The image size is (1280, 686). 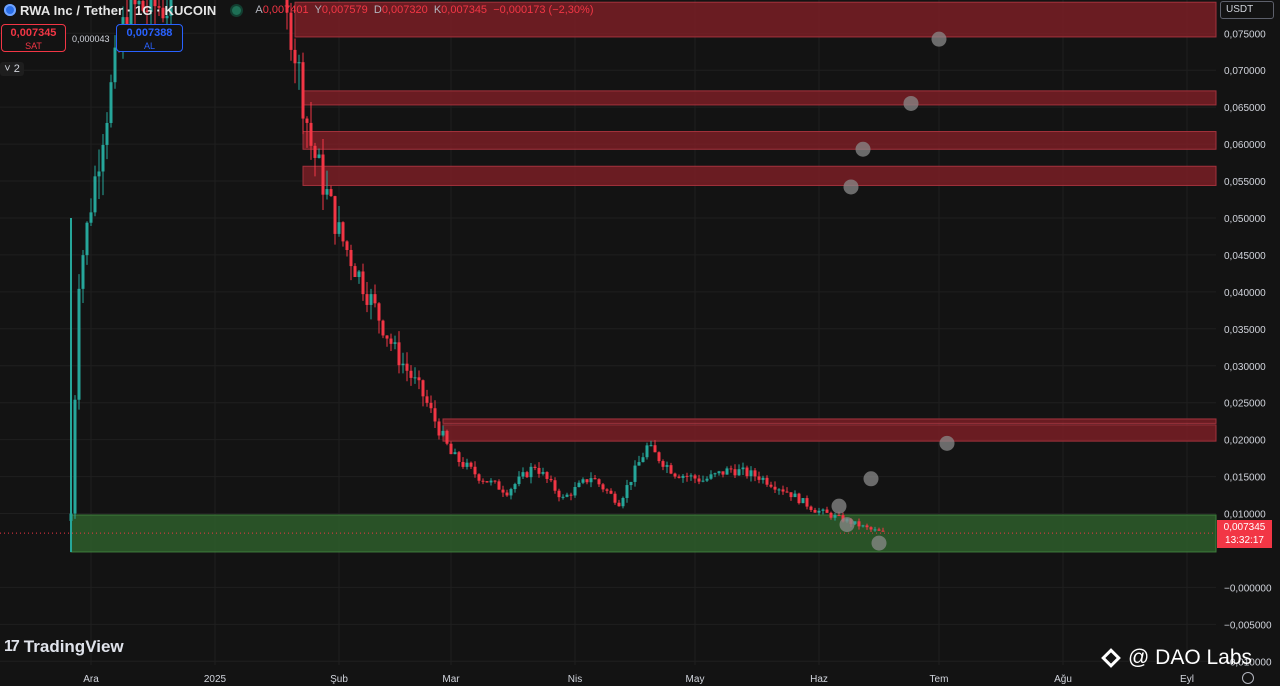 I want to click on chart-settings-icon, so click(x=1248, y=678).